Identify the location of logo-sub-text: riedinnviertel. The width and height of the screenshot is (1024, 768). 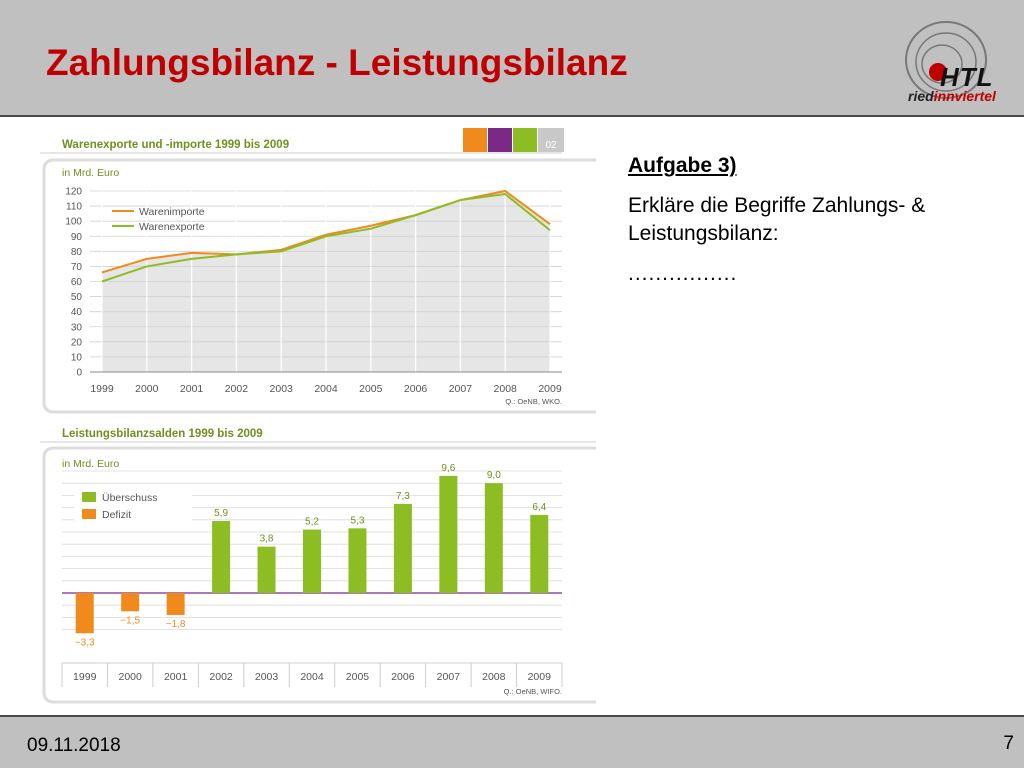
(952, 96).